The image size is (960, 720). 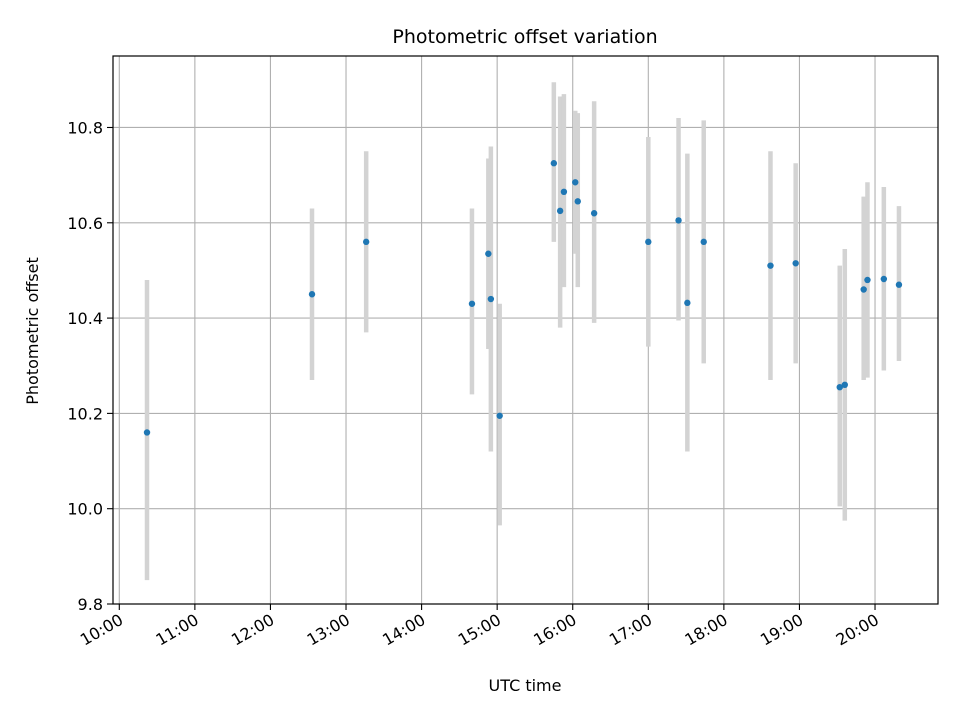 What do you see at coordinates (85, 413) in the screenshot?
I see `y-tick-label: 10.2` at bounding box center [85, 413].